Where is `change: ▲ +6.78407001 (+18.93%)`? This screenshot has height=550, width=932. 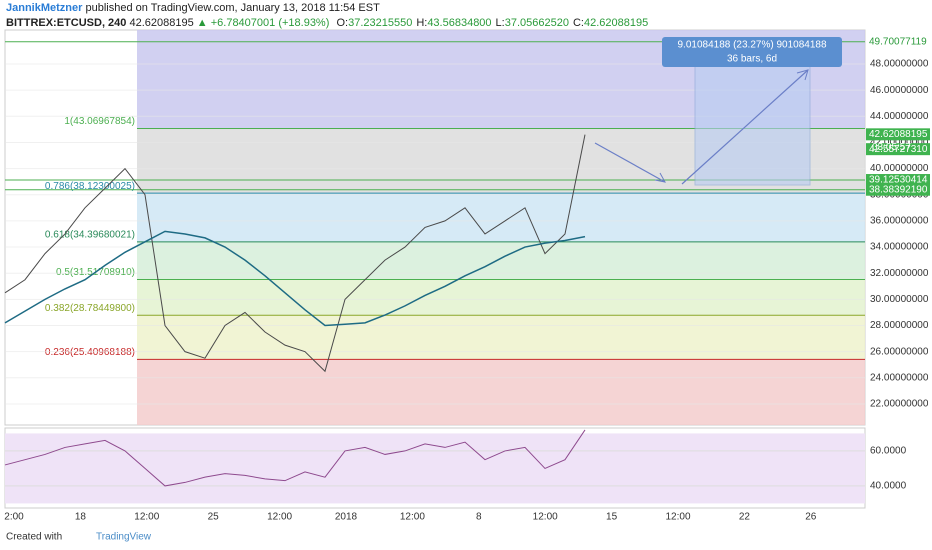 change: ▲ +6.78407001 (+18.93%) is located at coordinates (263, 23).